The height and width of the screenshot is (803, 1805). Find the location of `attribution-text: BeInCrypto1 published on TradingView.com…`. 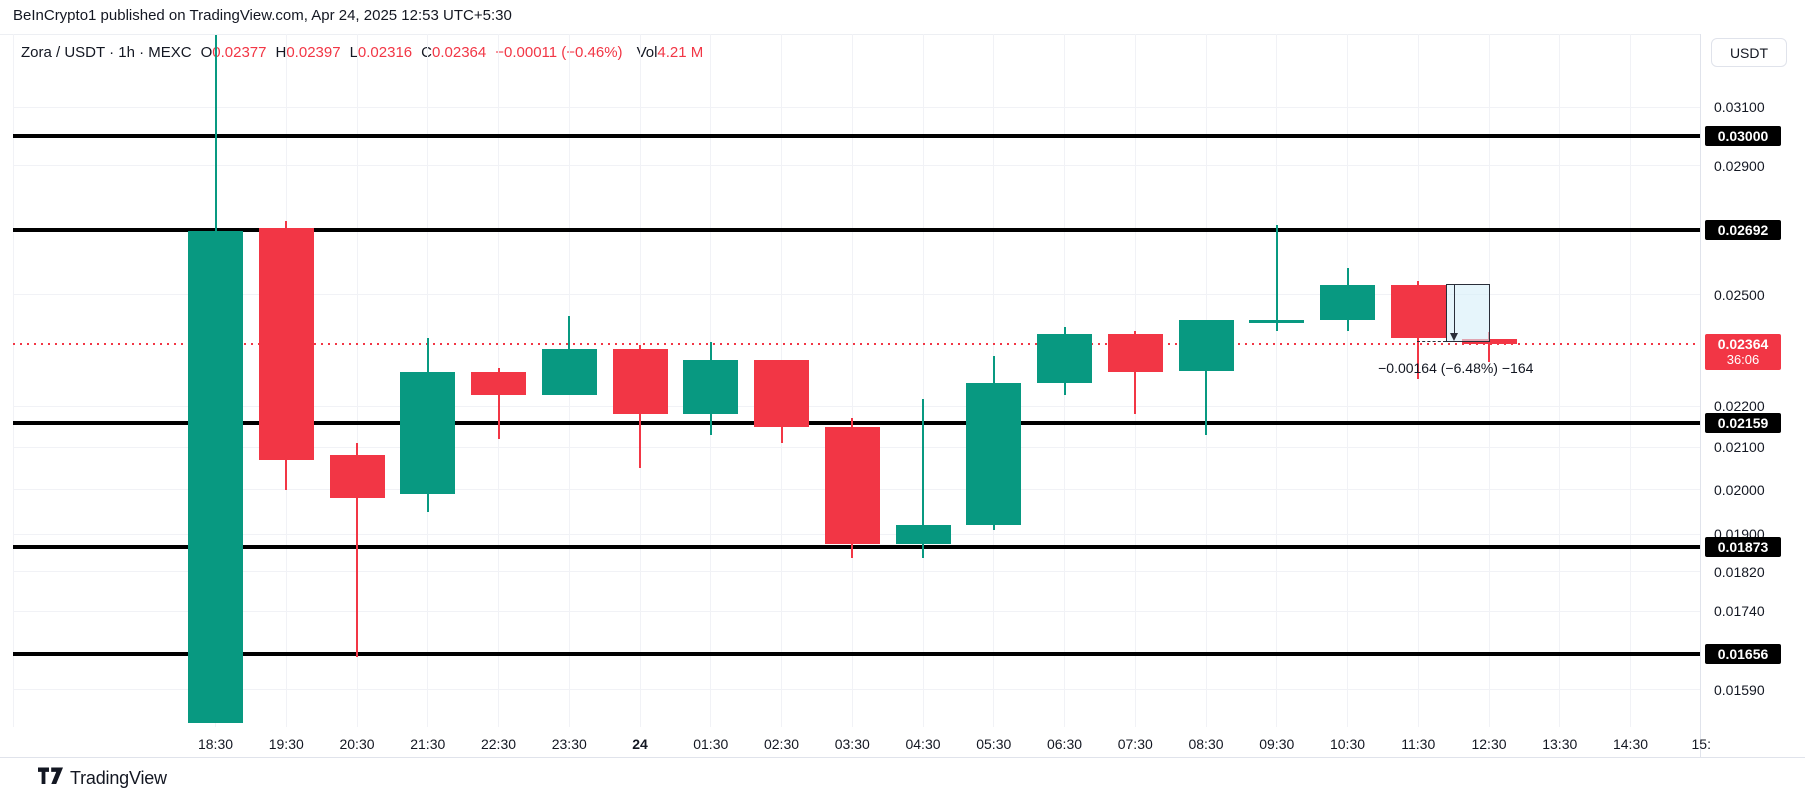

attribution-text: BeInCrypto1 published on TradingView.com… is located at coordinates (262, 15).